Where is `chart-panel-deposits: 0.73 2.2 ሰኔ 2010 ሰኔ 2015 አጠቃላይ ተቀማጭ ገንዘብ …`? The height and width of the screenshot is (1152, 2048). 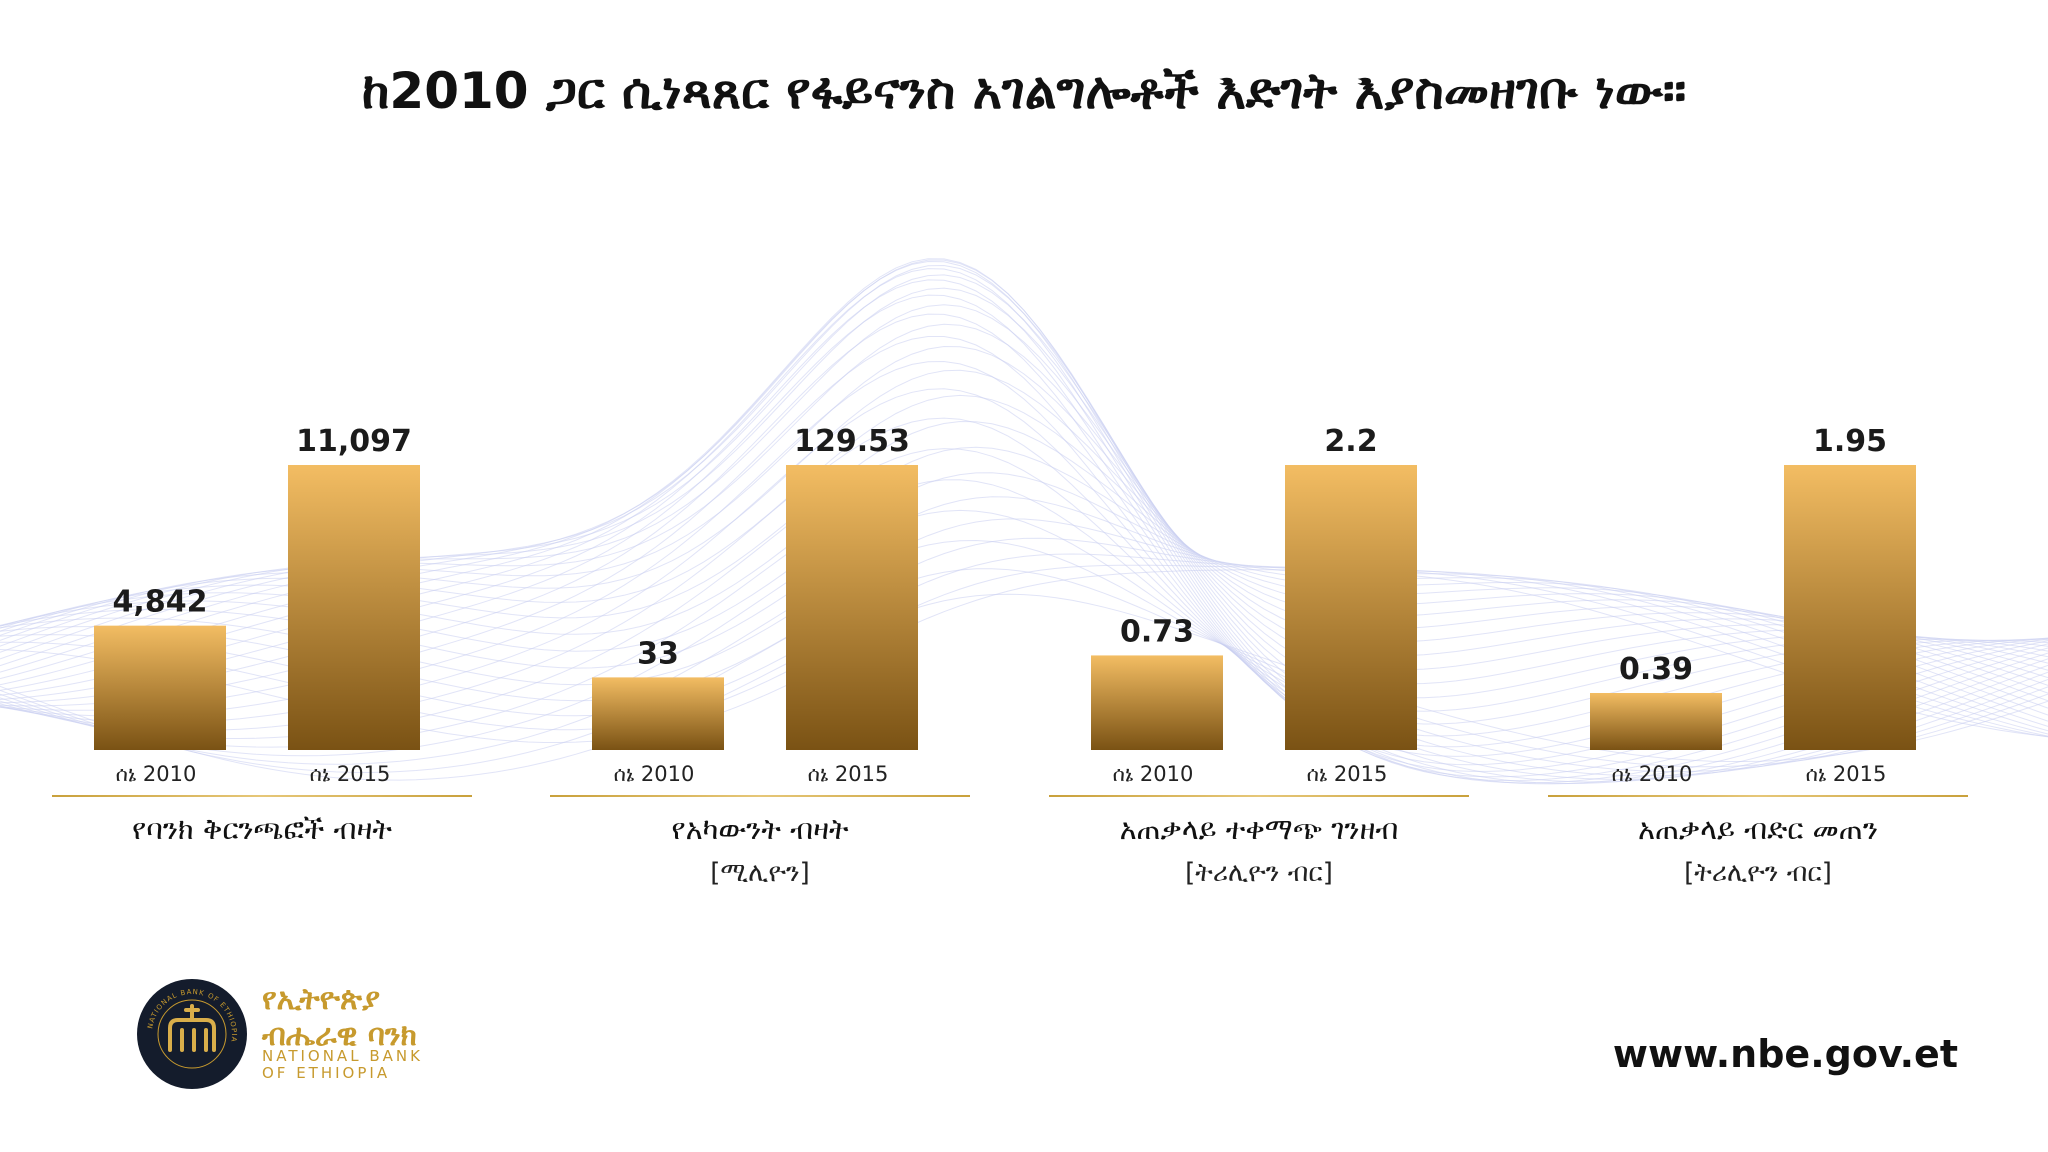
chart-panel-deposits: 0.73 2.2 ሰኔ 2010 ሰኔ 2015 አጠቃላይ ተቀማጭ ገንዘብ … is located at coordinates (1259, 660).